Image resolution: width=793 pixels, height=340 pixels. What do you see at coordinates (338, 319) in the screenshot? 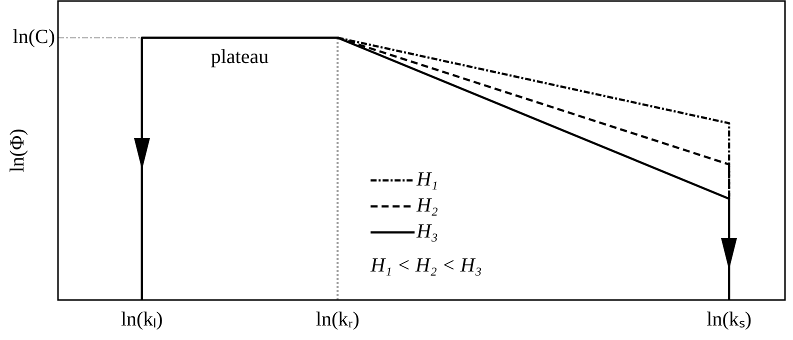
I see `x-tick-label: ln(kᵣ)` at bounding box center [338, 319].